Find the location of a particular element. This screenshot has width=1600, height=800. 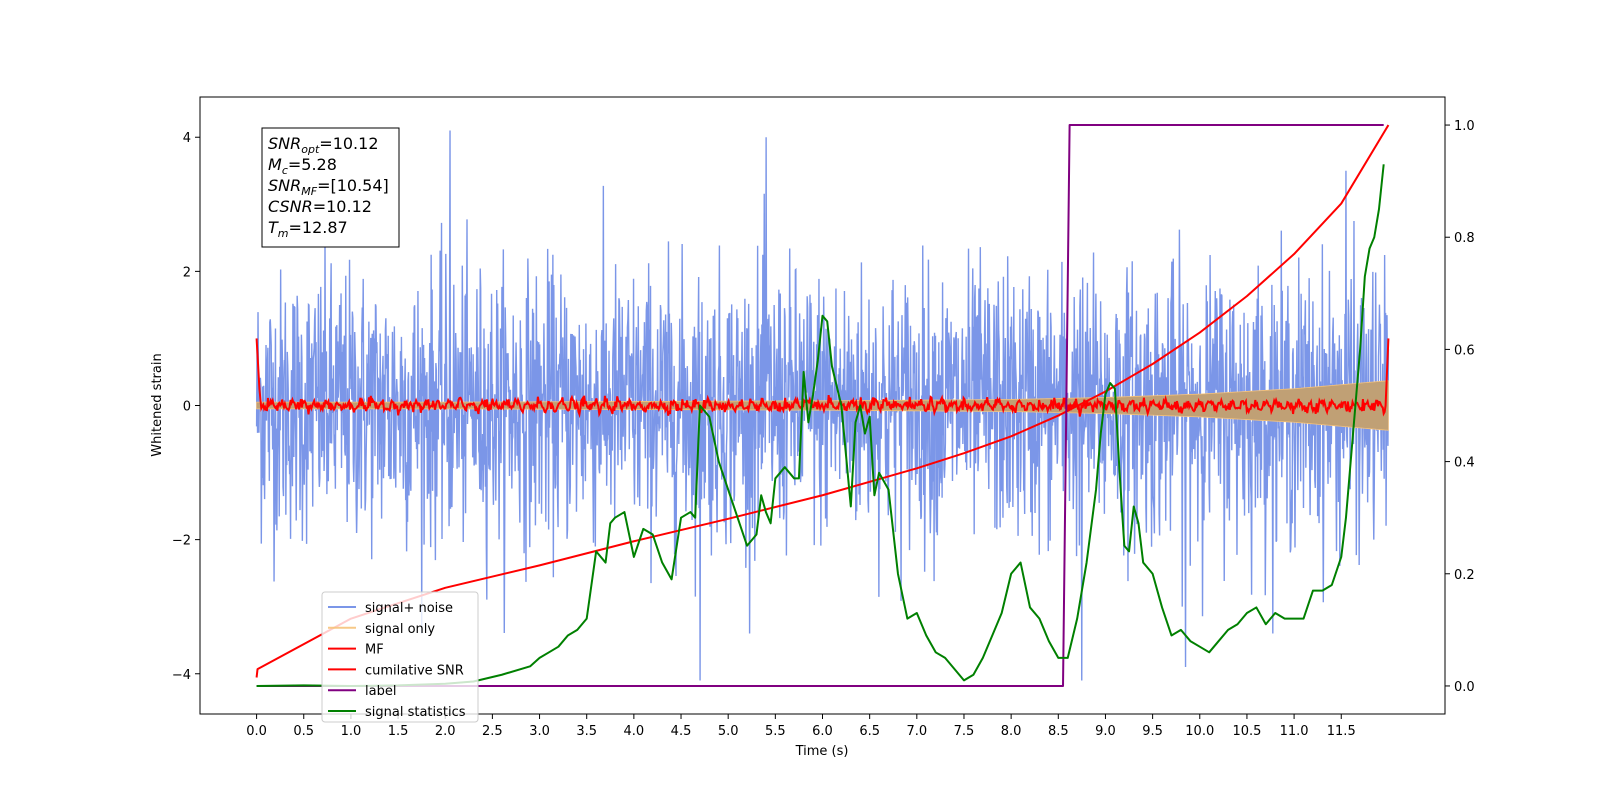

x-axis-label: Time (s) is located at coordinates (822, 751).